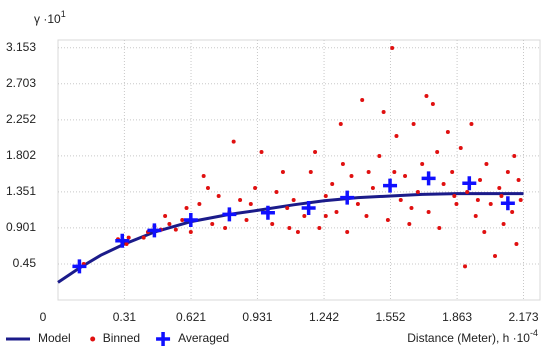 The height and width of the screenshot is (350, 548). I want to click on y-axis-label: γ ·101, so click(50, 17).